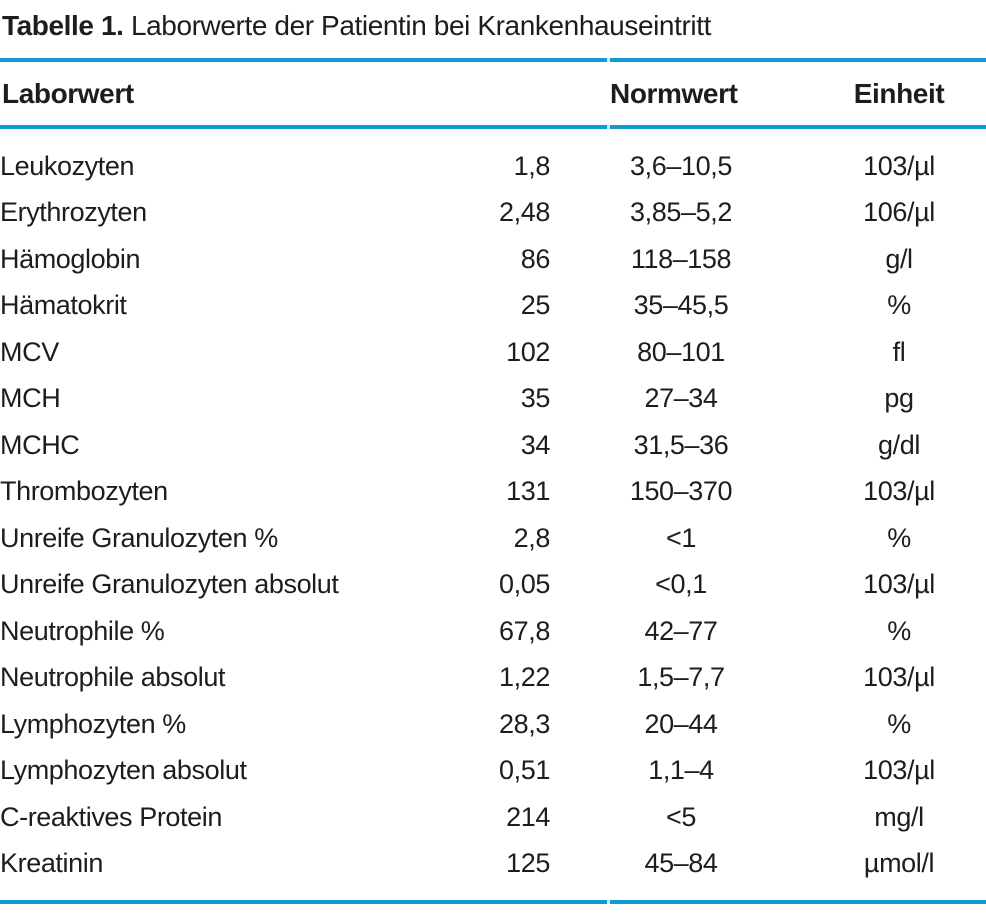 The height and width of the screenshot is (922, 986). I want to click on lab-norm-cell: 45–84, so click(681, 863).